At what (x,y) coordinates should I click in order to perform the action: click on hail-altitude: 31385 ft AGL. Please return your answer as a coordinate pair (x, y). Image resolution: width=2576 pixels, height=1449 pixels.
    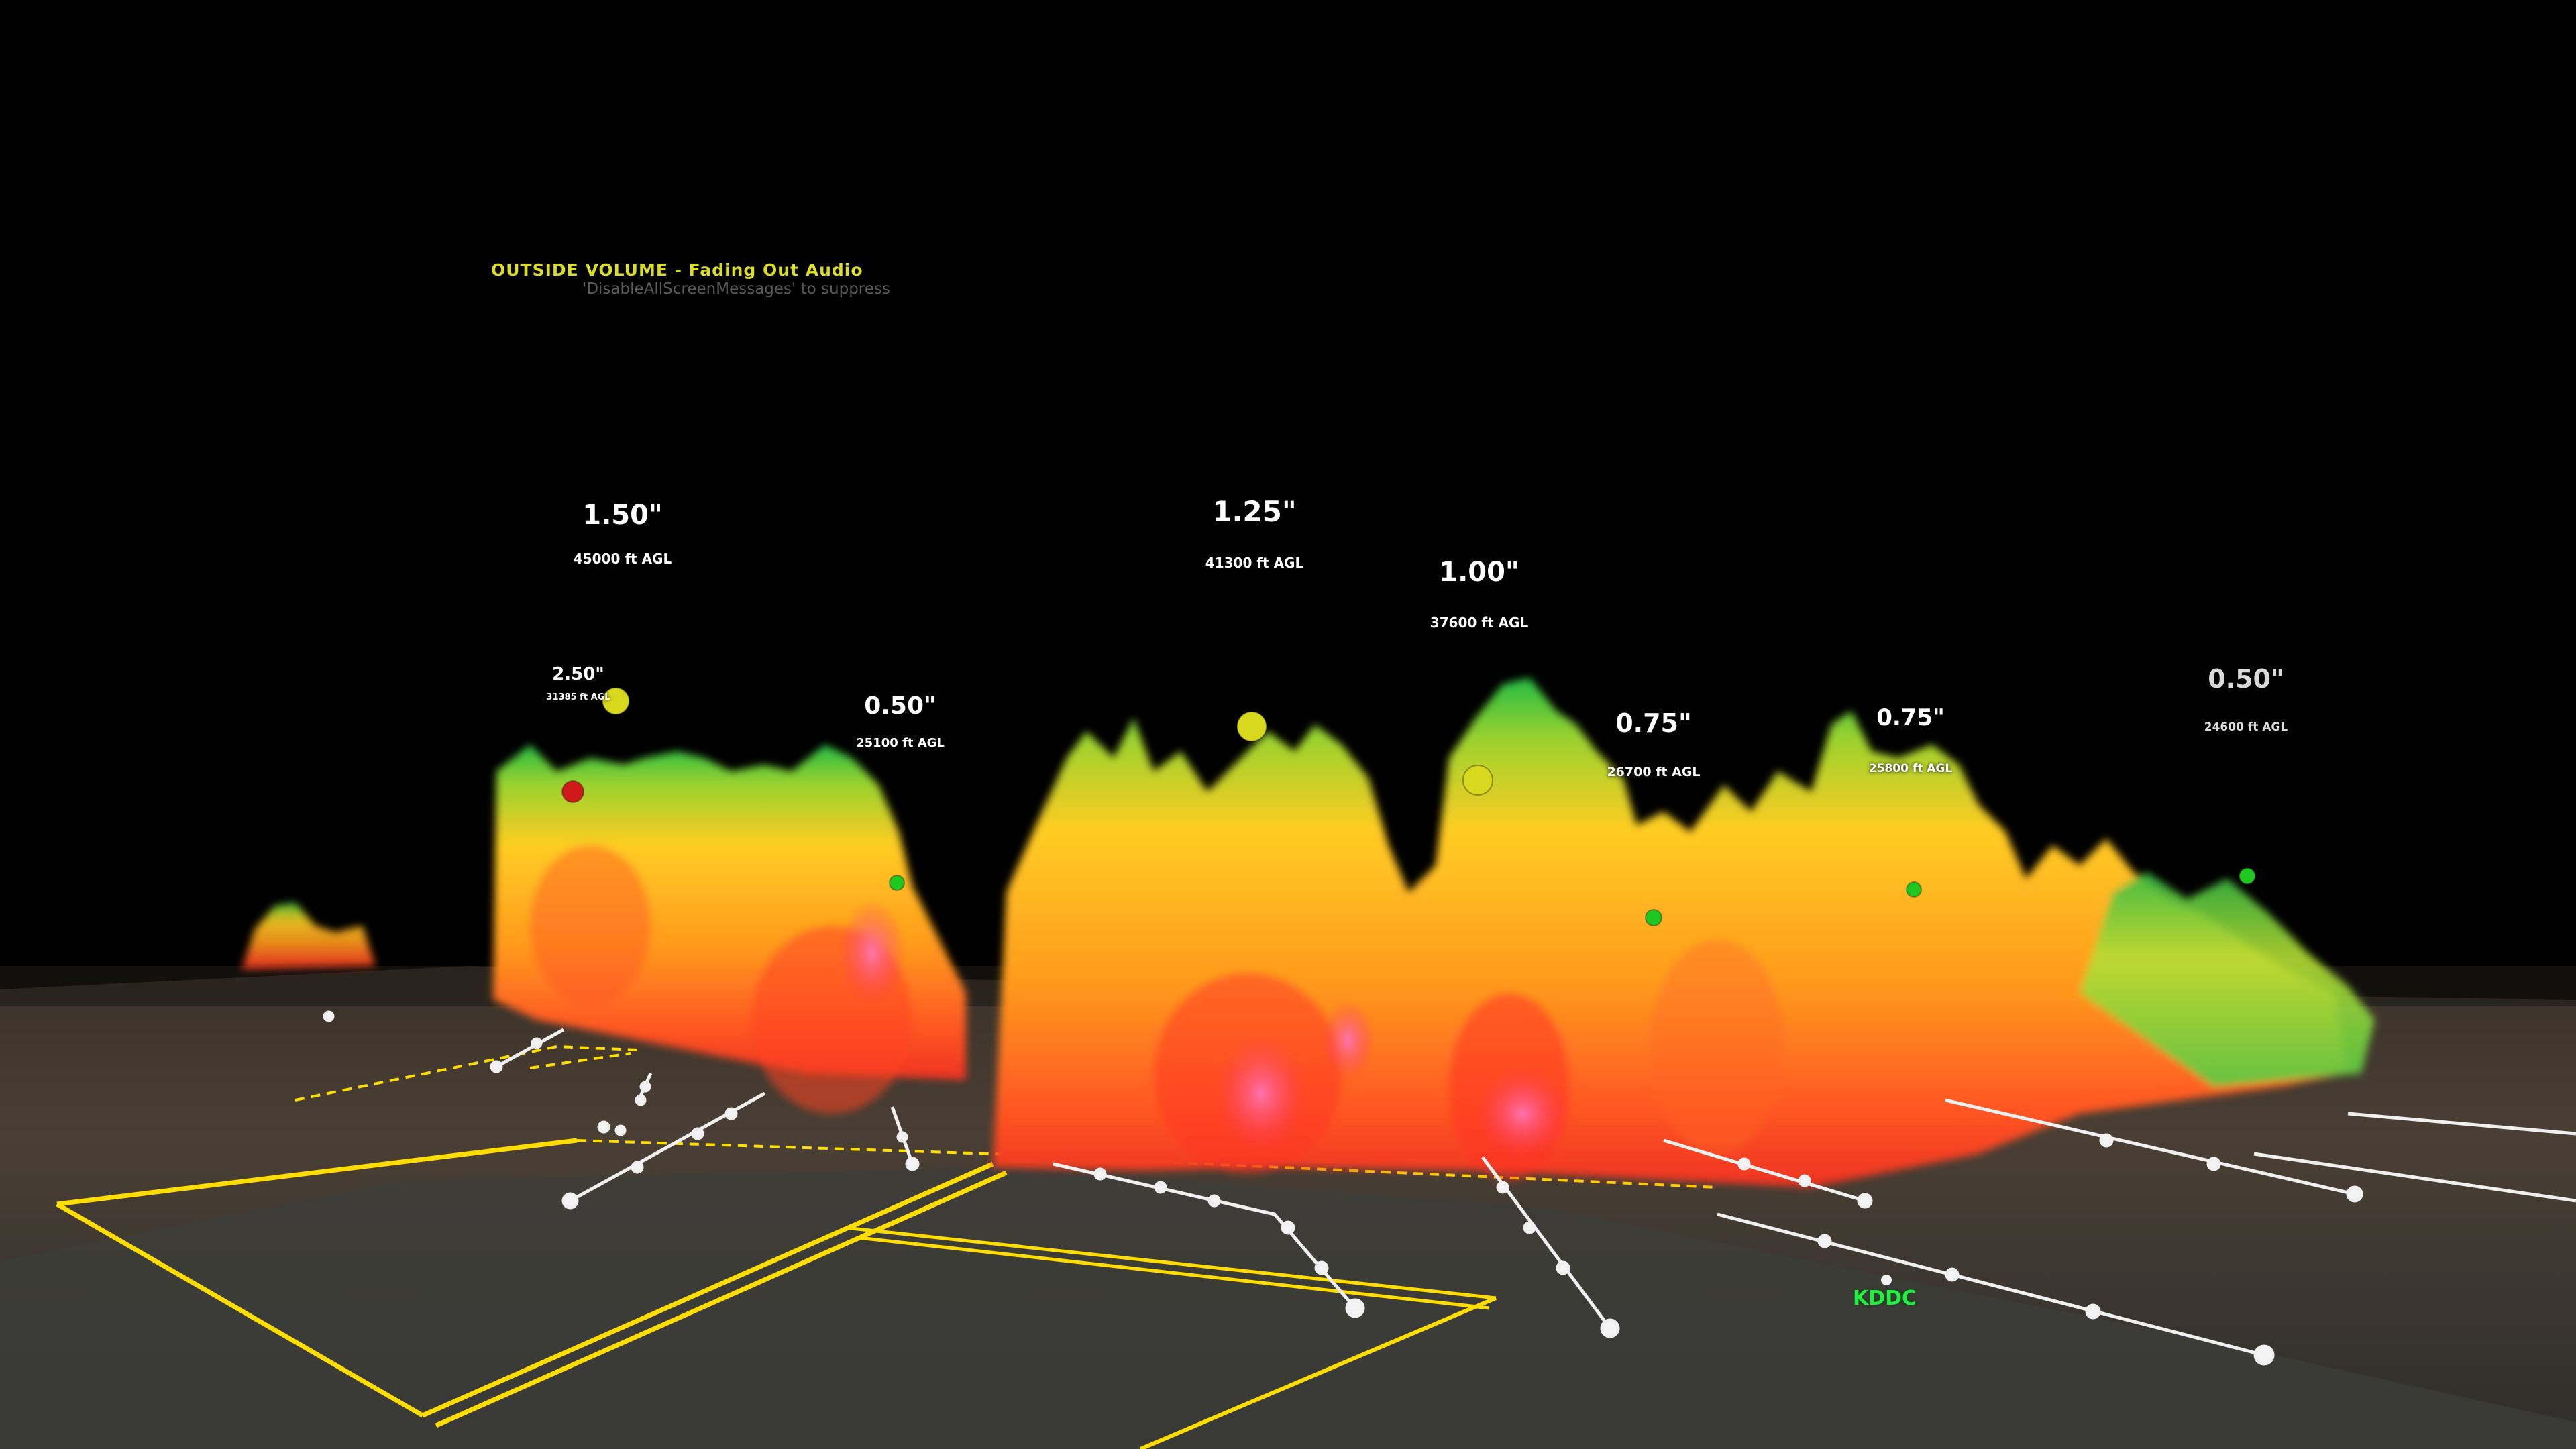
    Looking at the image, I should click on (578, 697).